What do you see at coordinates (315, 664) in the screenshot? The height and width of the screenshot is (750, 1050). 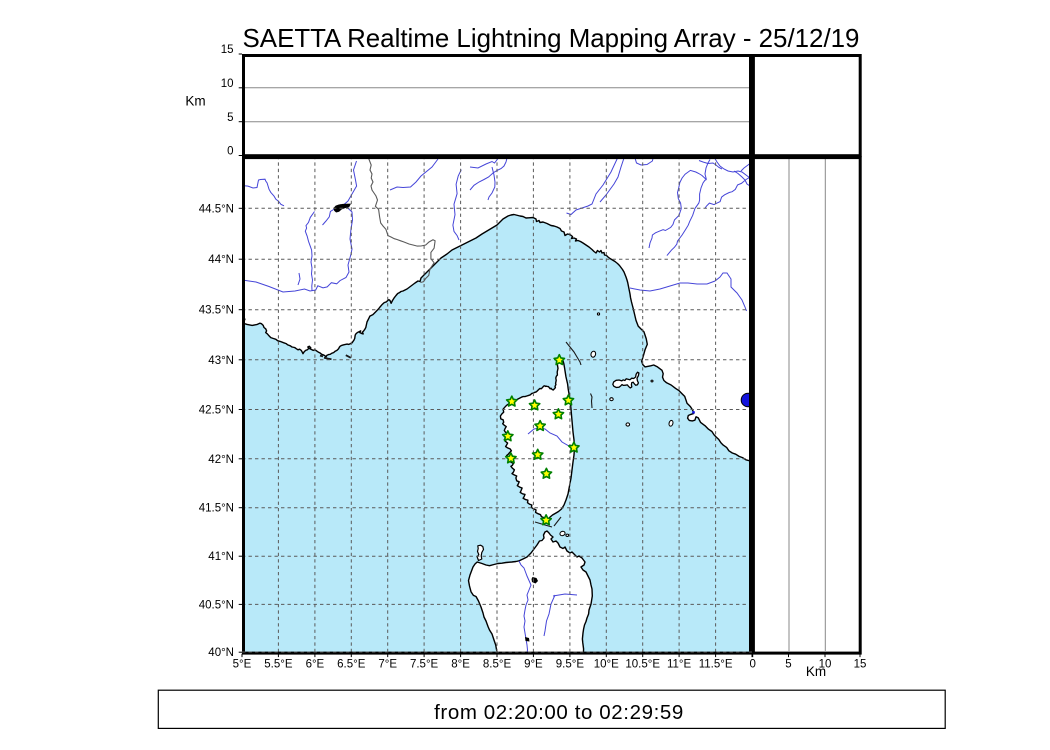 I see `svg-text: 6°E` at bounding box center [315, 664].